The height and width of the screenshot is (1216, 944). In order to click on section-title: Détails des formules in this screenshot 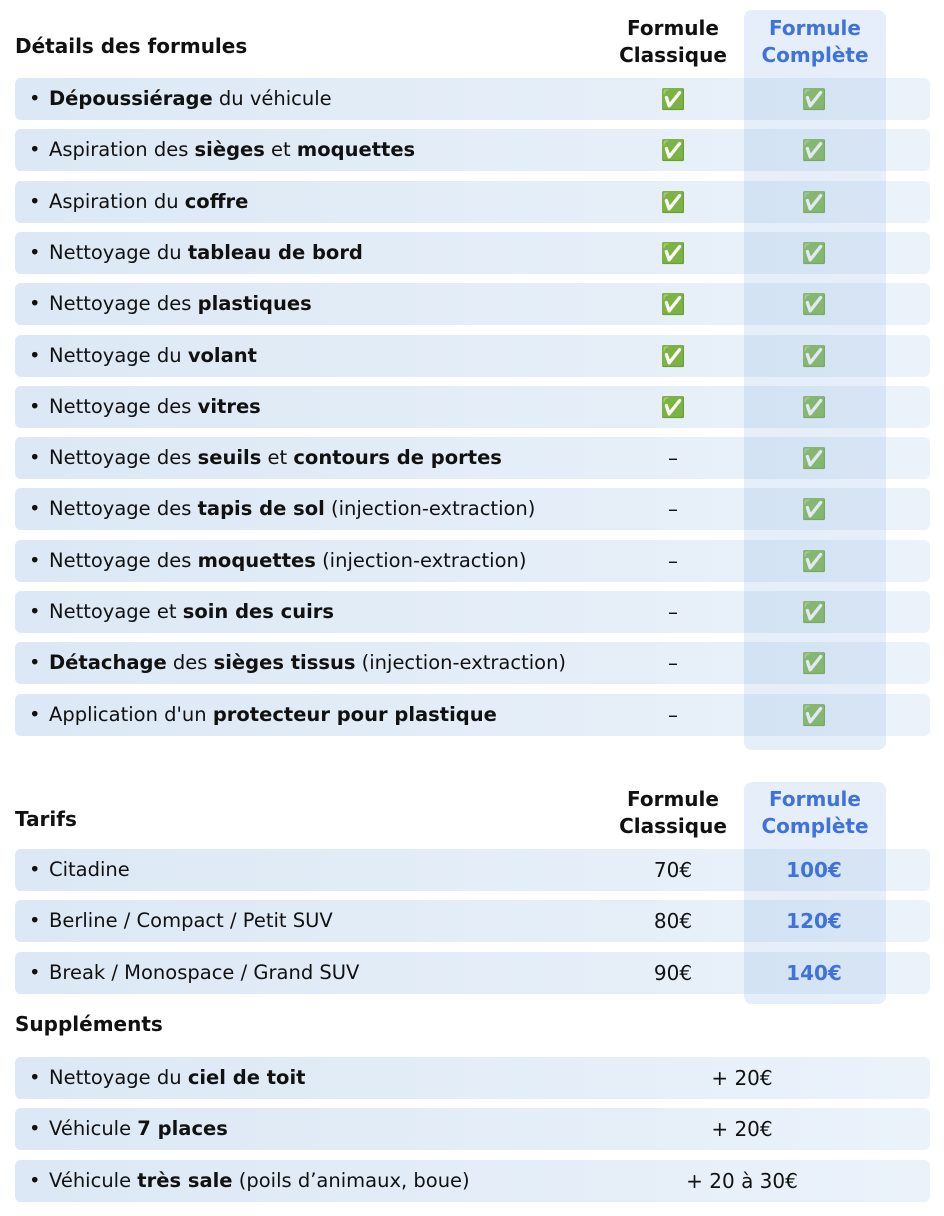, I will do `click(131, 46)`.